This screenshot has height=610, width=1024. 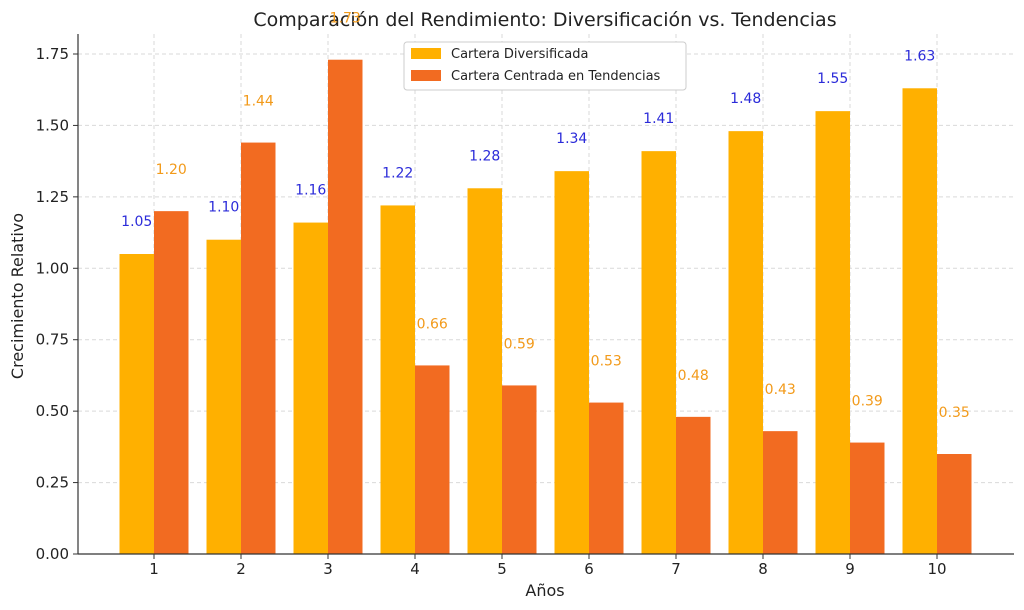 What do you see at coordinates (850, 569) in the screenshot?
I see `x-tick-label: 9` at bounding box center [850, 569].